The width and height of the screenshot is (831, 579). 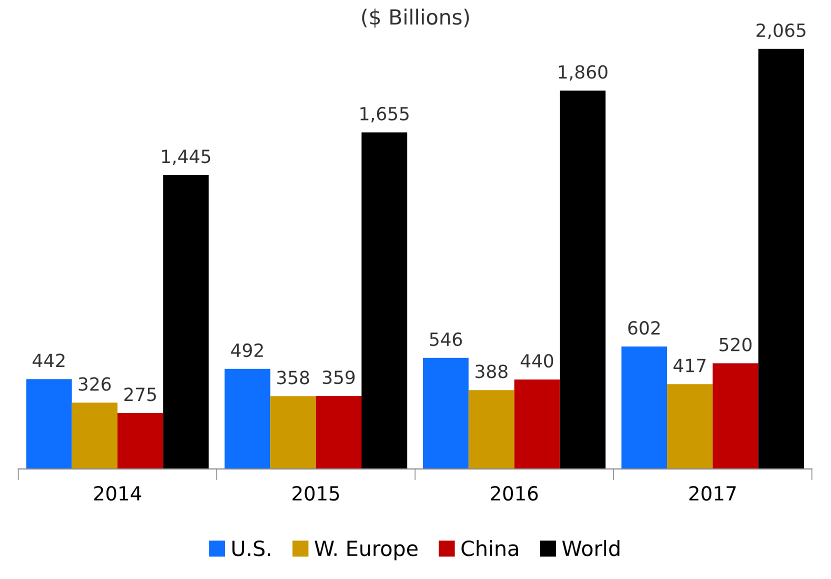 I want to click on data-label: 1,655, so click(x=384, y=114).